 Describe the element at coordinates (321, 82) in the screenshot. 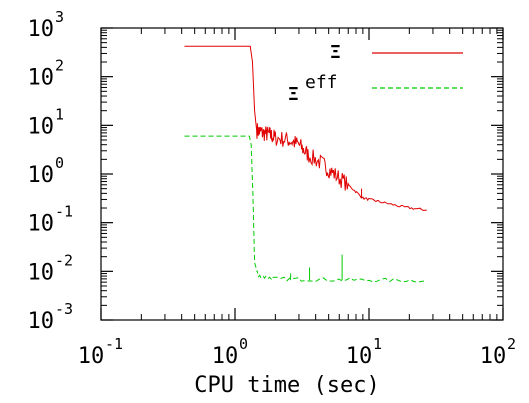

I see `legend-label-xi-eff-sup: eff` at that location.